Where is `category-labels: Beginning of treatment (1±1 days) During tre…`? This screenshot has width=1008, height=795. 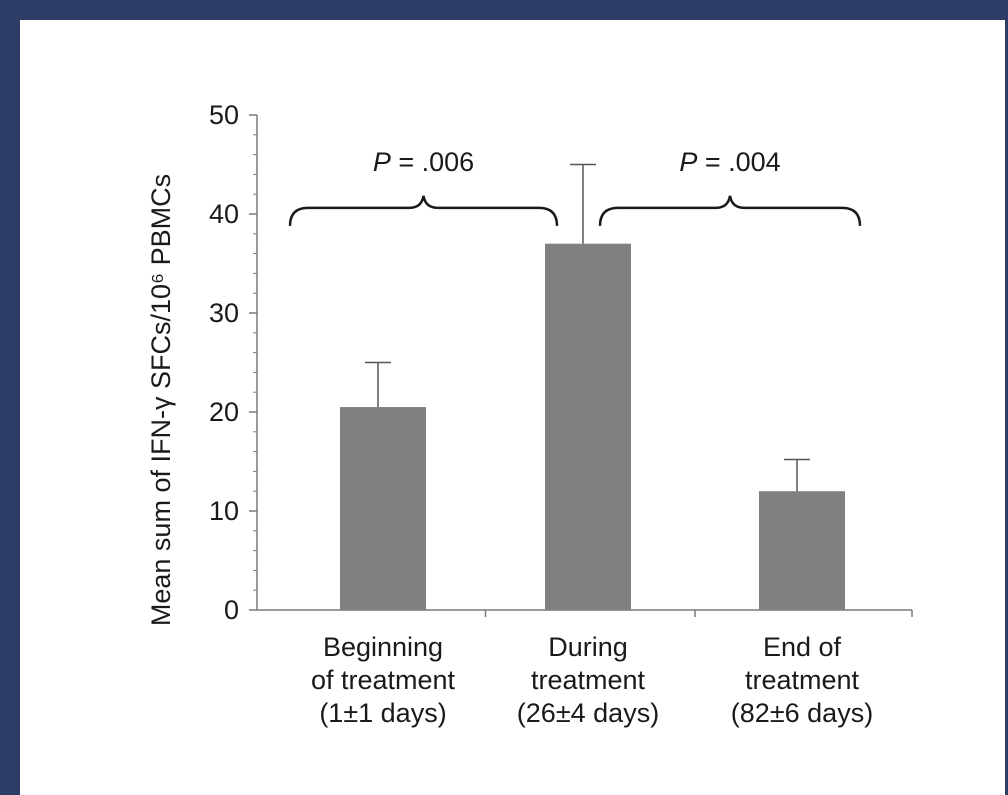 category-labels: Beginning of treatment (1±1 days) During tre… is located at coordinates (592, 680).